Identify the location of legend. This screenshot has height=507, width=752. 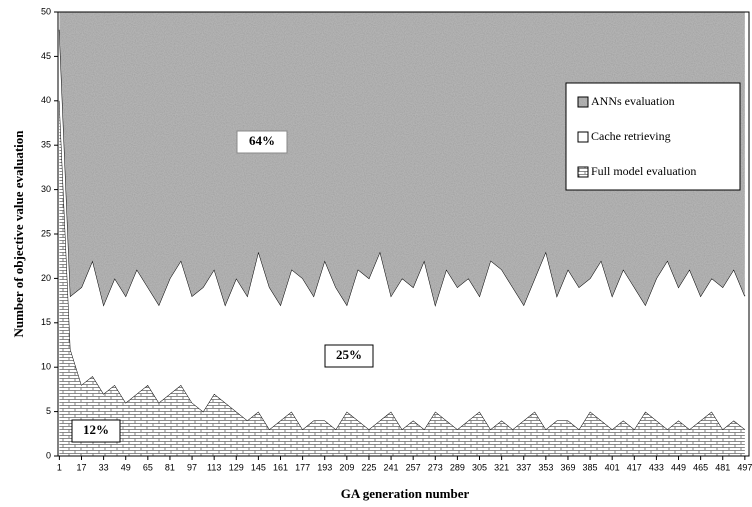
(653, 136).